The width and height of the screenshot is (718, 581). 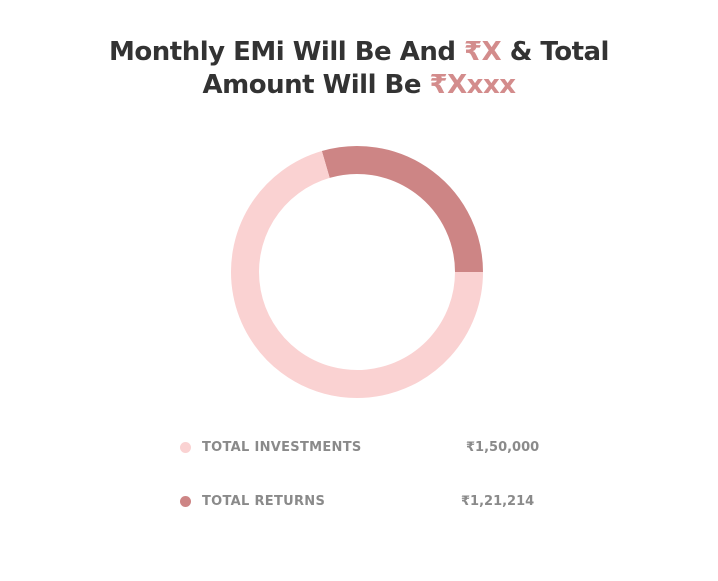 I want to click on heading-line-1: Monthly EMi Will Be And ₹X & Total, so click(x=359, y=52).